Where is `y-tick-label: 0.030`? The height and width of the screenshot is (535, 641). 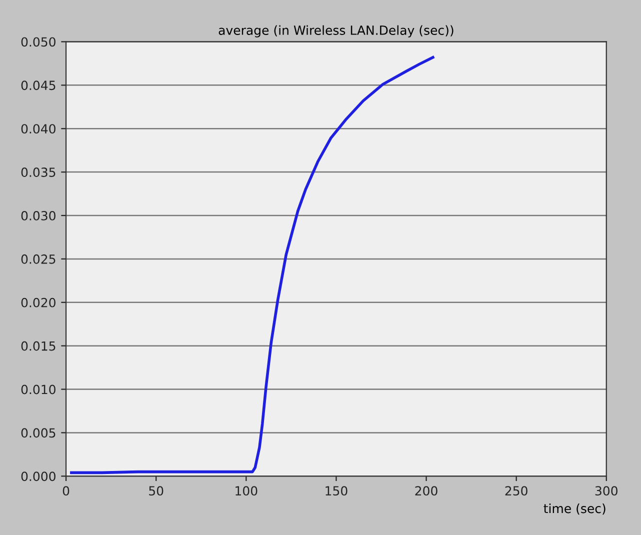 y-tick-label: 0.030 is located at coordinates (38, 215).